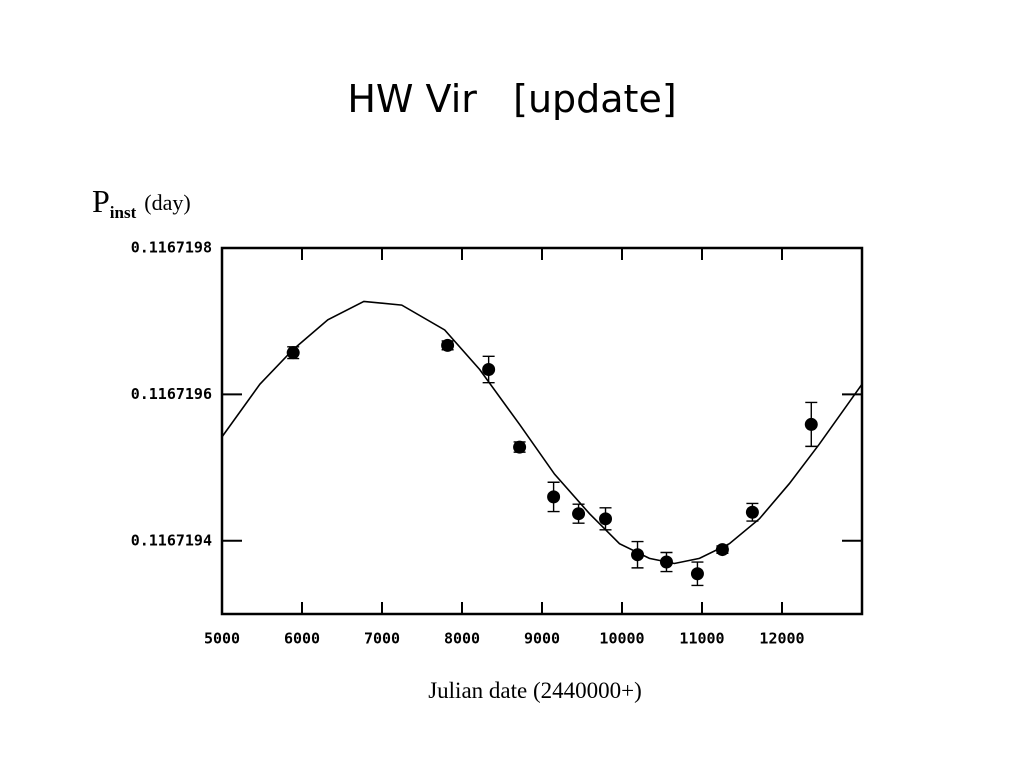 This screenshot has height=768, width=1024. I want to click on y-axis-label: Pinst (day), so click(141, 202).